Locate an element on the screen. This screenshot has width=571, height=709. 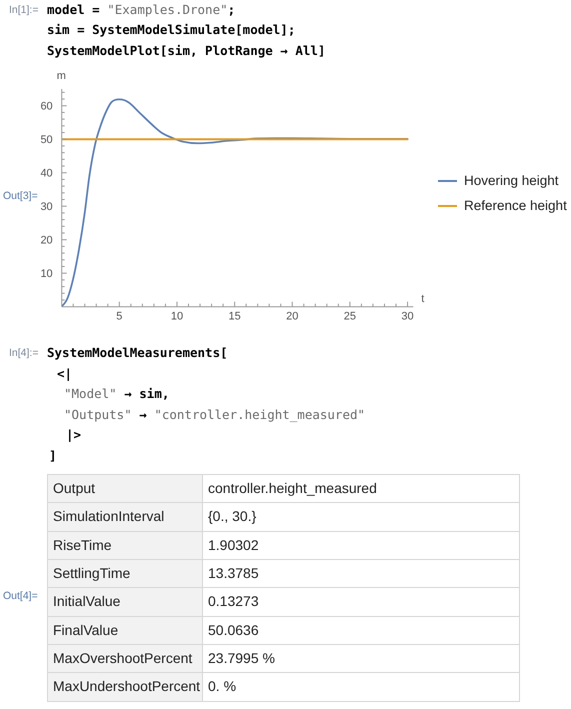
x-tick-label: 25 is located at coordinates (350, 316).